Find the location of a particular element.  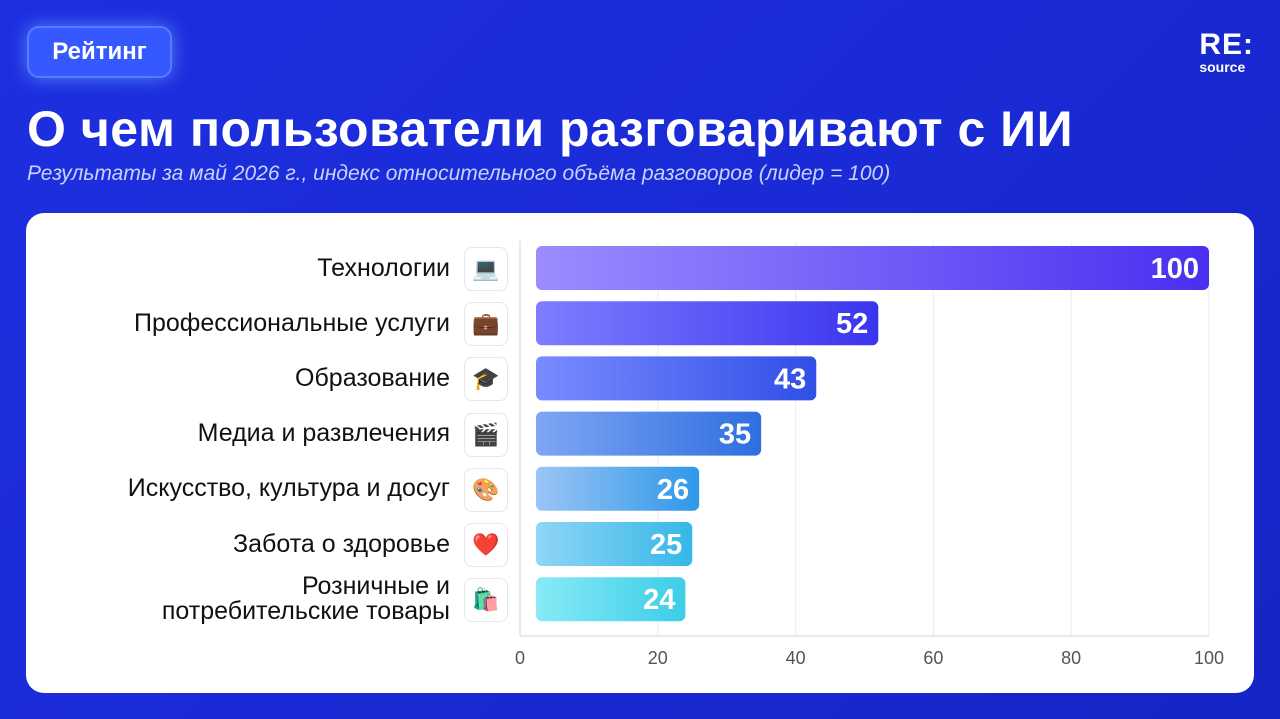

category-label: Медиа и развлечения is located at coordinates (323, 433).